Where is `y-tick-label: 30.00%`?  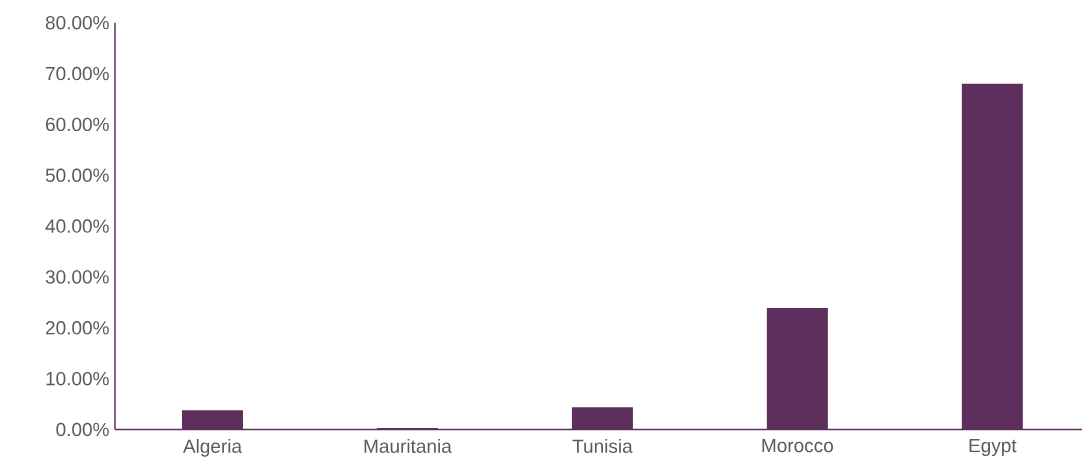
y-tick-label: 30.00% is located at coordinates (77, 277).